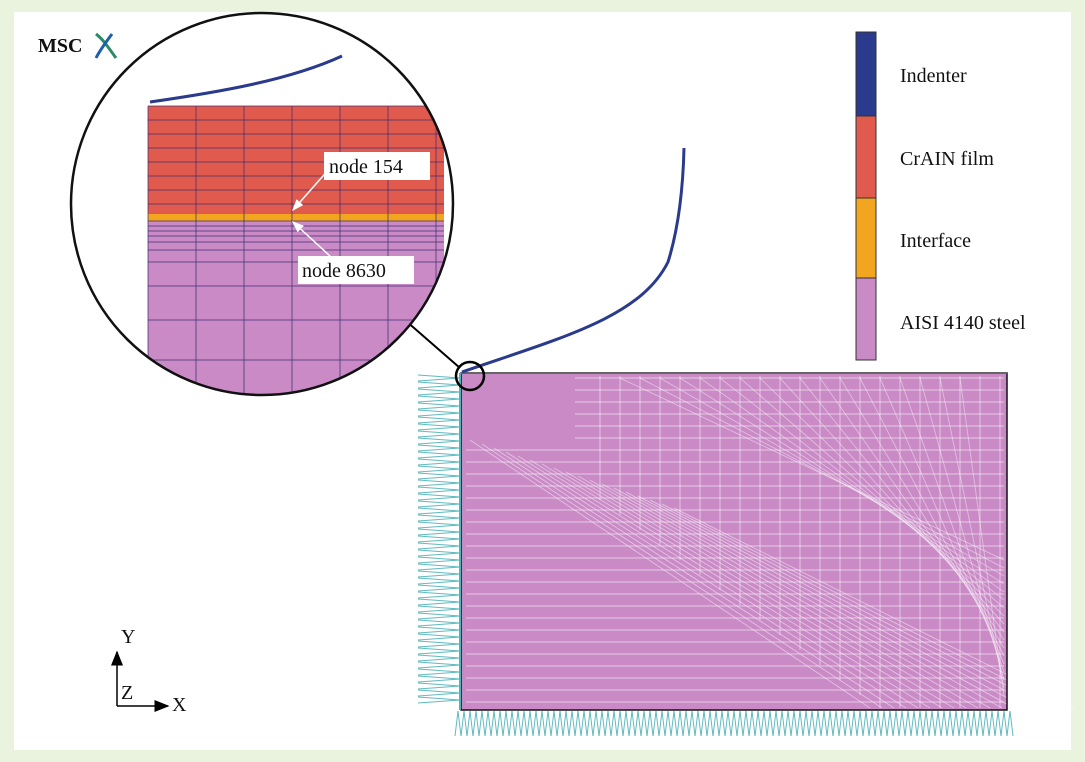  I want to click on y-axis-label: Y, so click(128, 637).